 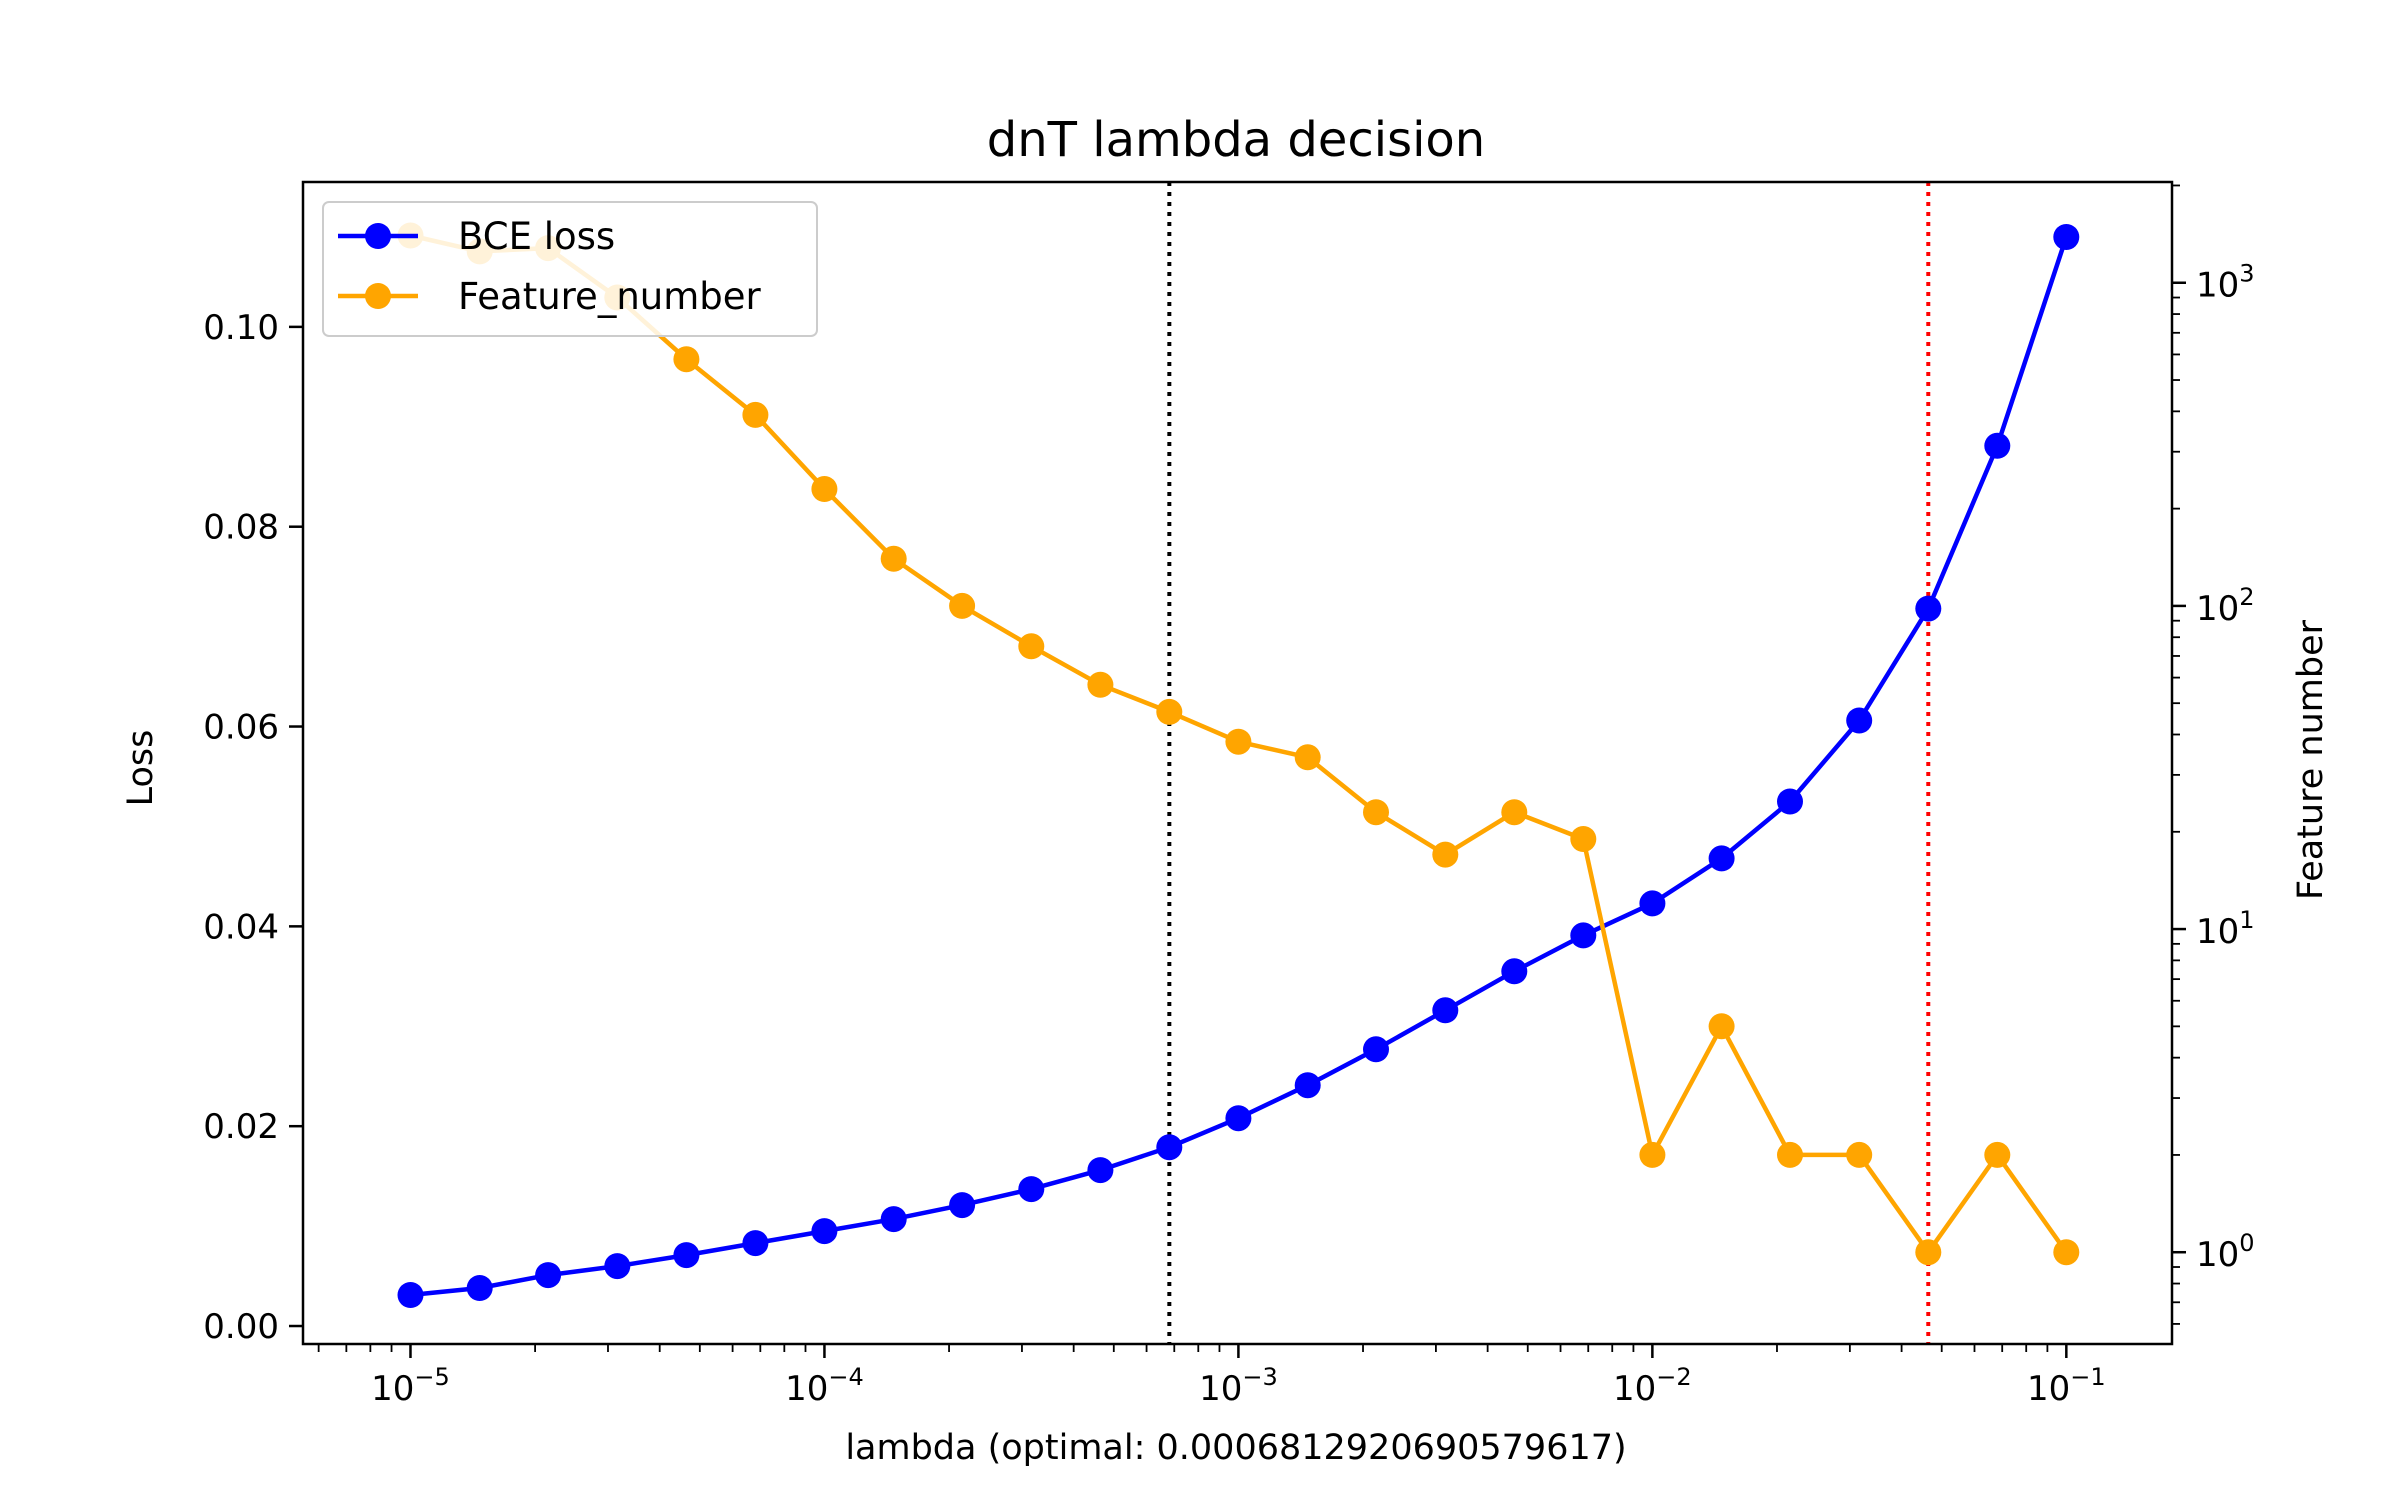 I want to click on y2-tick-label: 10¹, so click(x=2225, y=929).